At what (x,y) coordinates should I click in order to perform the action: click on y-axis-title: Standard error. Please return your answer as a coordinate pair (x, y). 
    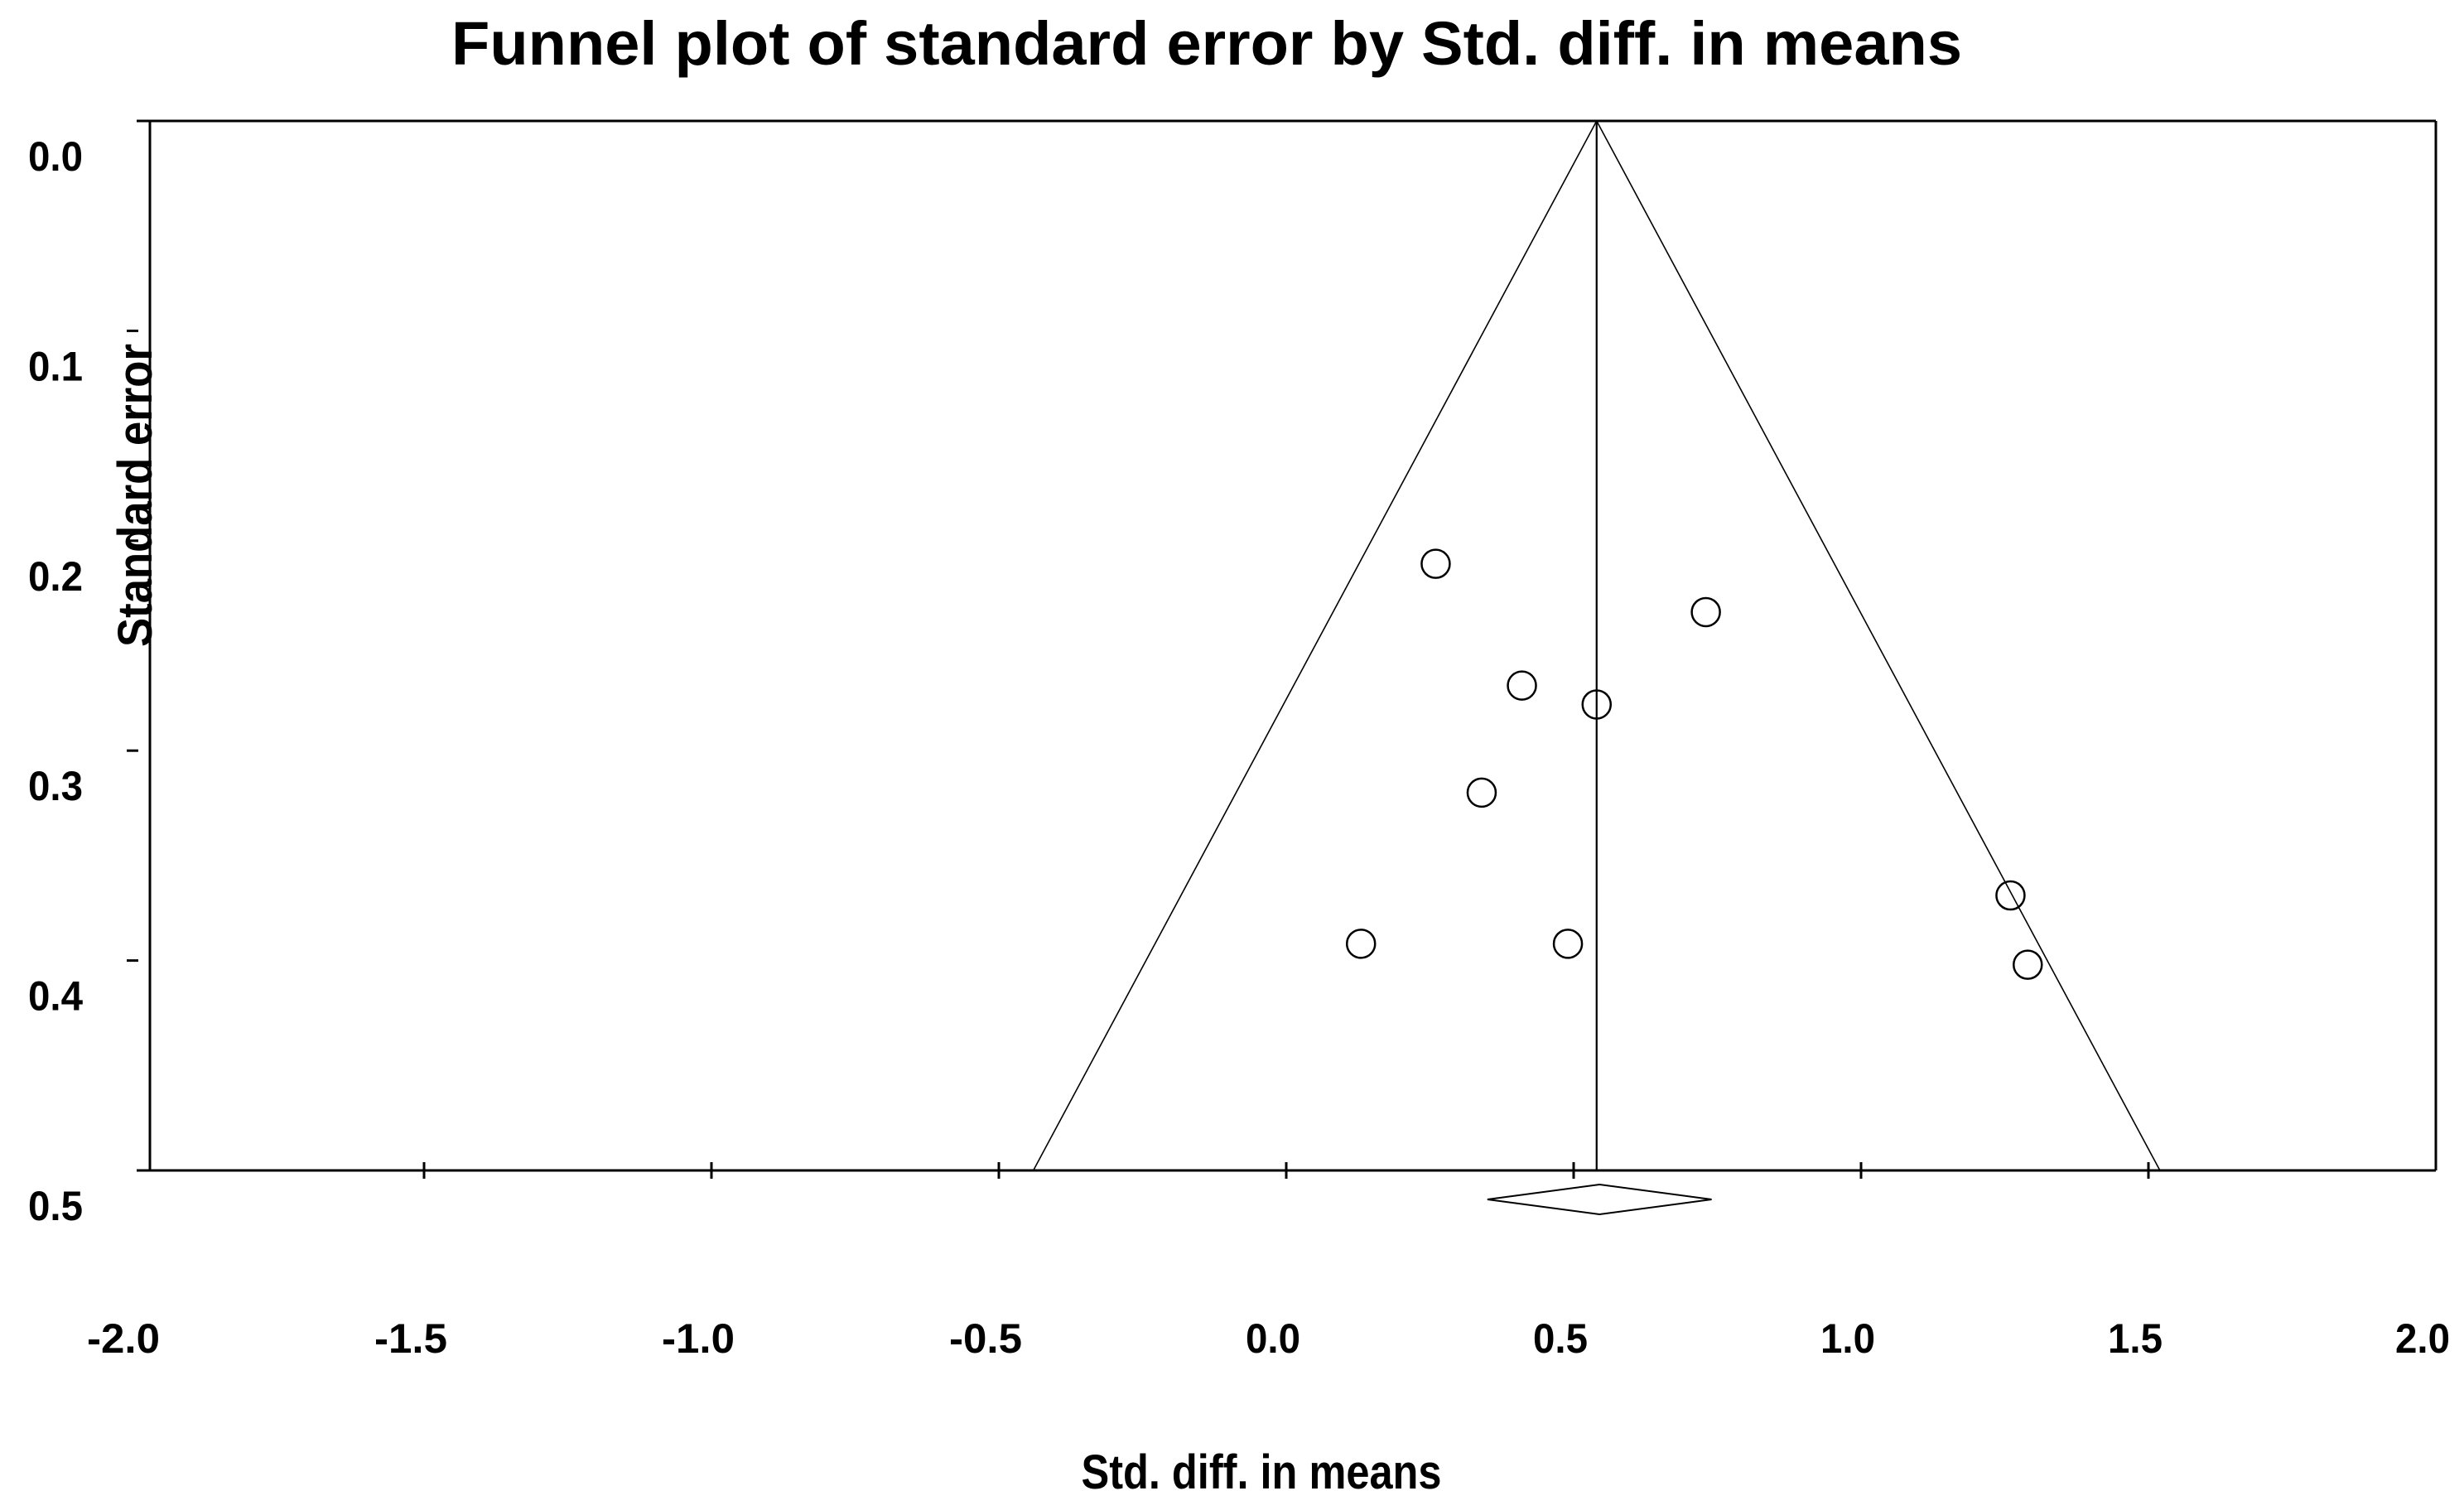
    Looking at the image, I should click on (135, 495).